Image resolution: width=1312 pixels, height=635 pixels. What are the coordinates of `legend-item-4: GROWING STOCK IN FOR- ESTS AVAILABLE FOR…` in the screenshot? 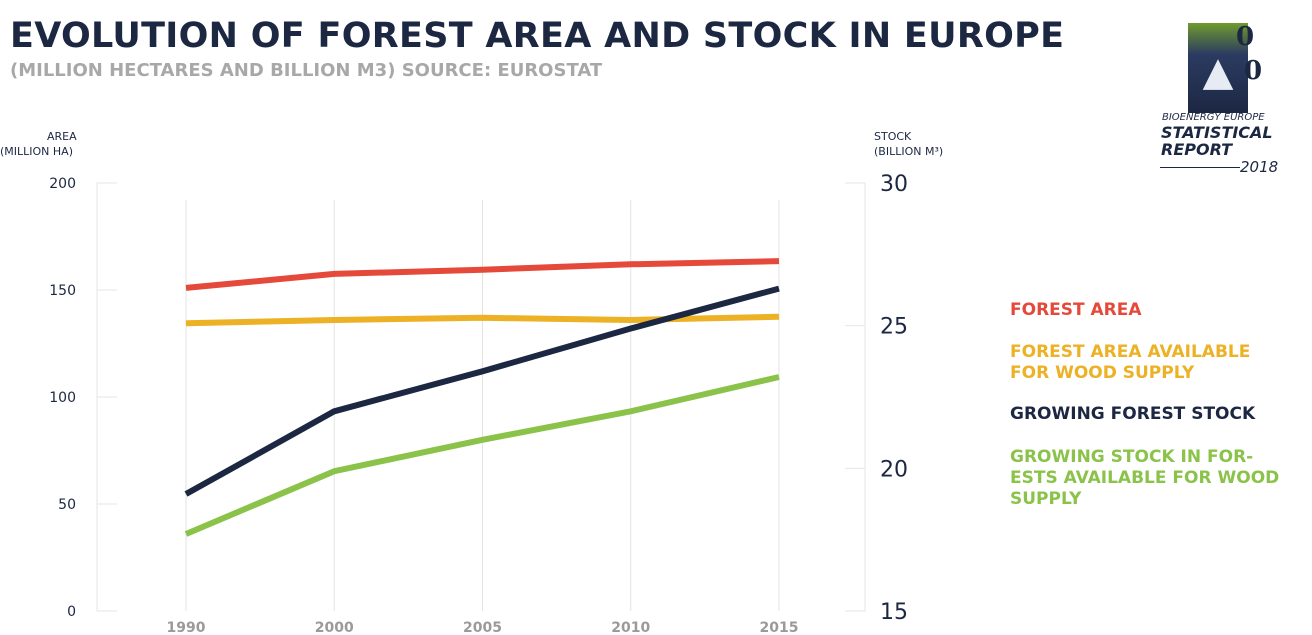 It's located at (1145, 478).